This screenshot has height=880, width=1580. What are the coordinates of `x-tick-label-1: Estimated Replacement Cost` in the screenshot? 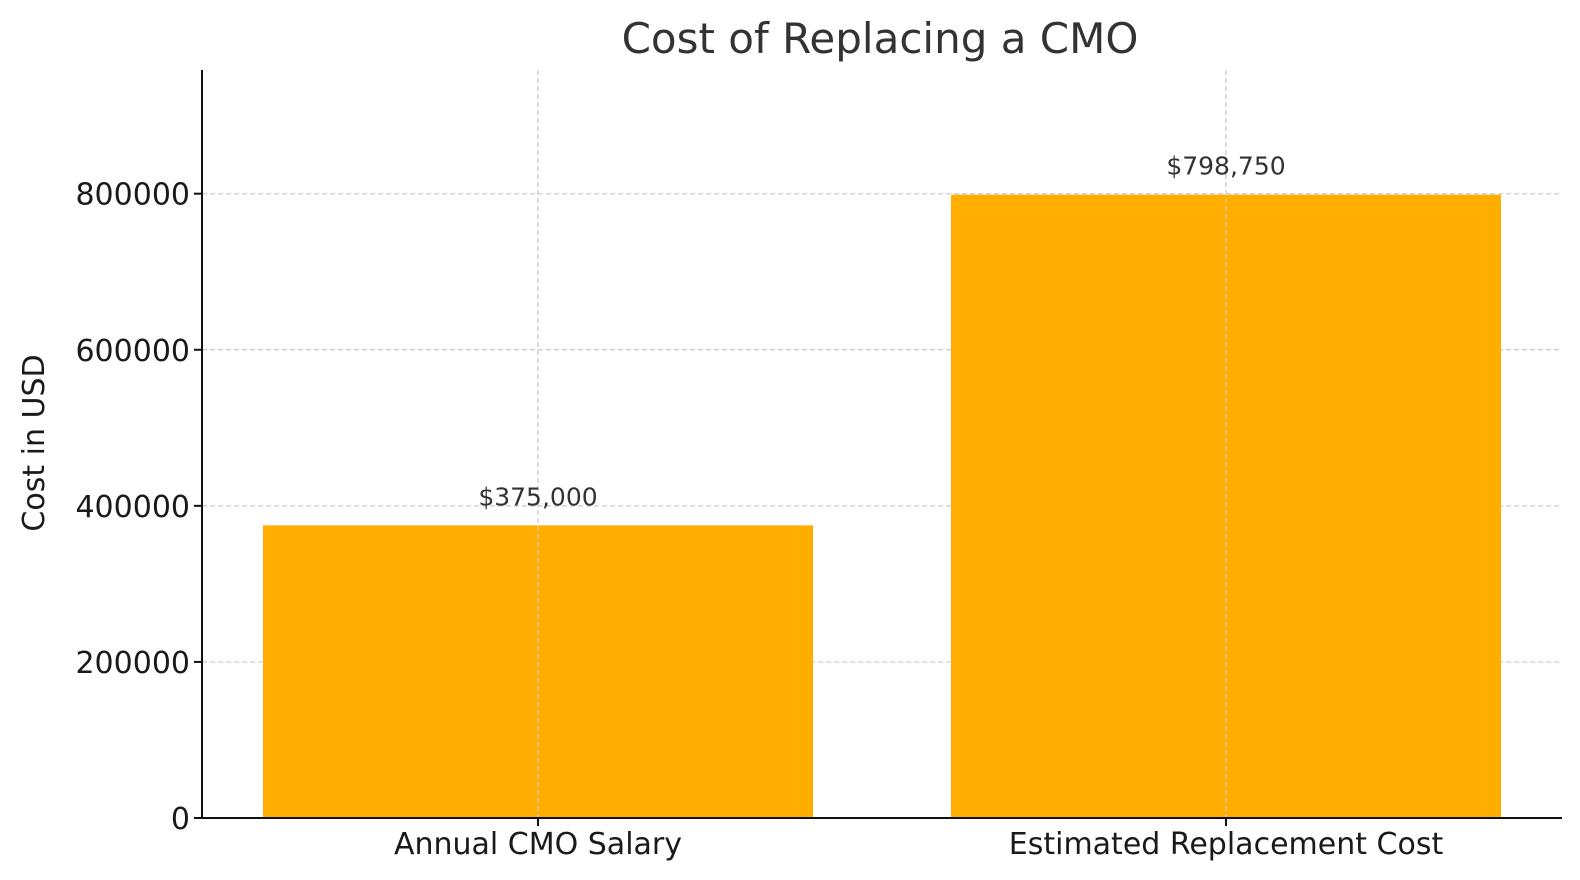 It's located at (1226, 844).